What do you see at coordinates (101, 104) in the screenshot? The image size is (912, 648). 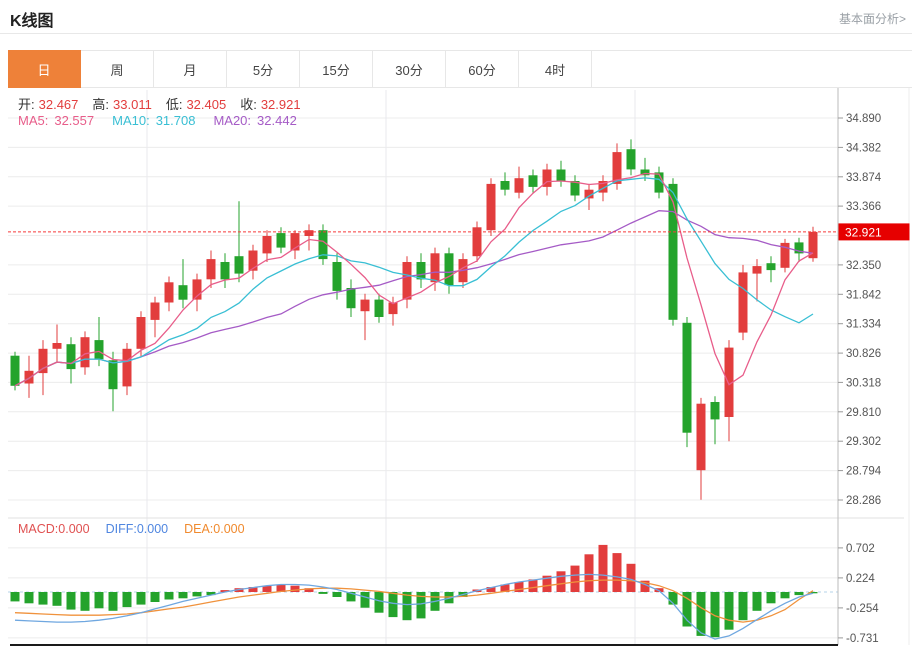 I see `high-label: 高:` at bounding box center [101, 104].